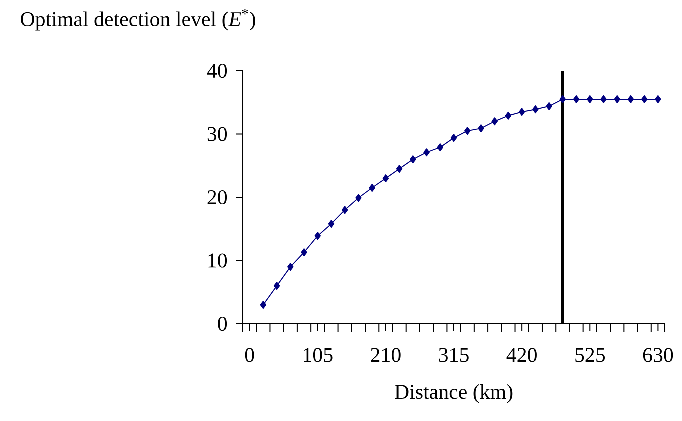 The image size is (682, 421). I want to click on x-tick-label: 525, so click(591, 355).